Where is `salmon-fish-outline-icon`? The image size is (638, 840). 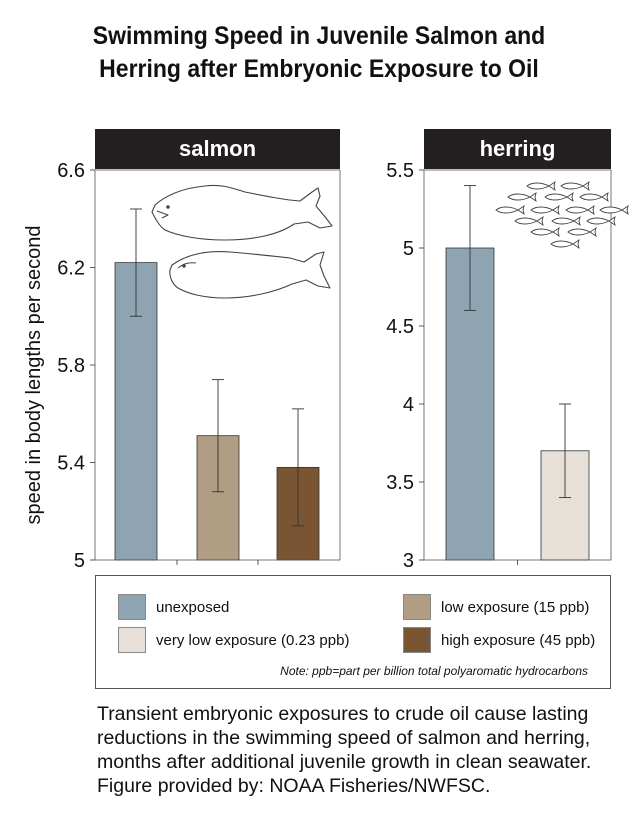 salmon-fish-outline-icon is located at coordinates (242, 241).